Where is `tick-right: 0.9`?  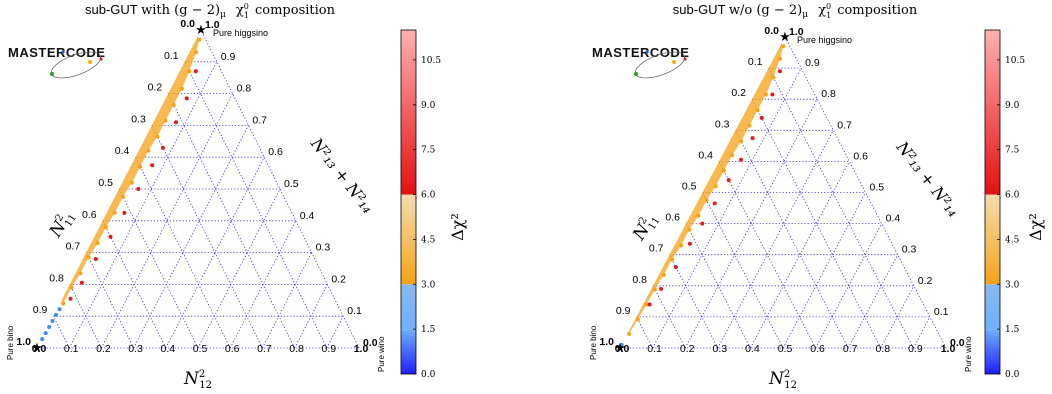
tick-right: 0.9 is located at coordinates (228, 57).